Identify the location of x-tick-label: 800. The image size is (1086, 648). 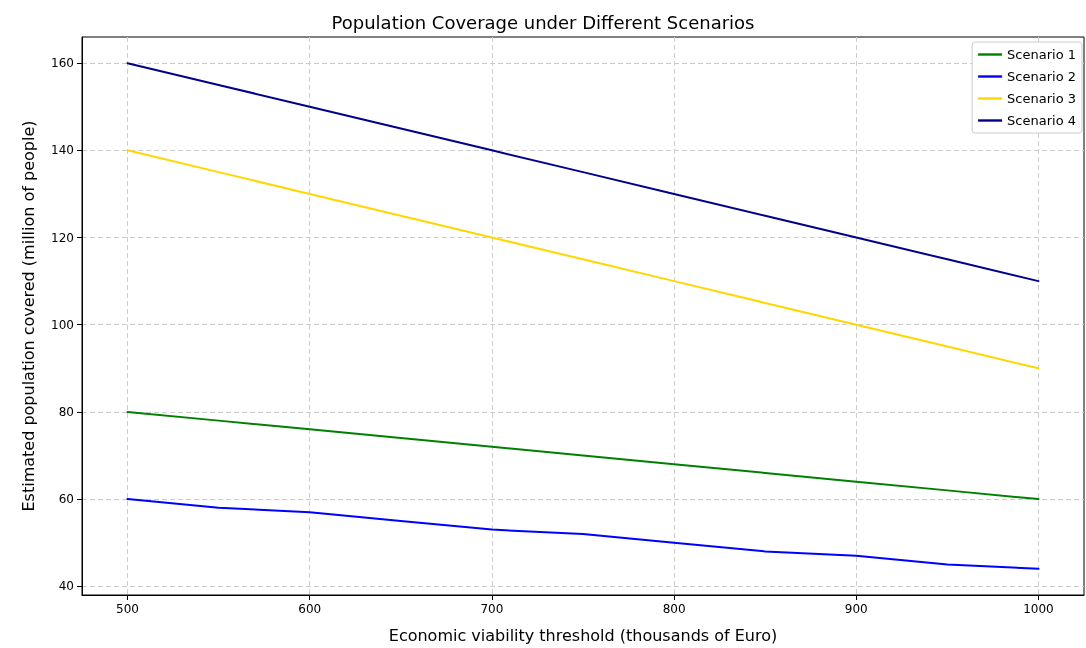
(674, 609).